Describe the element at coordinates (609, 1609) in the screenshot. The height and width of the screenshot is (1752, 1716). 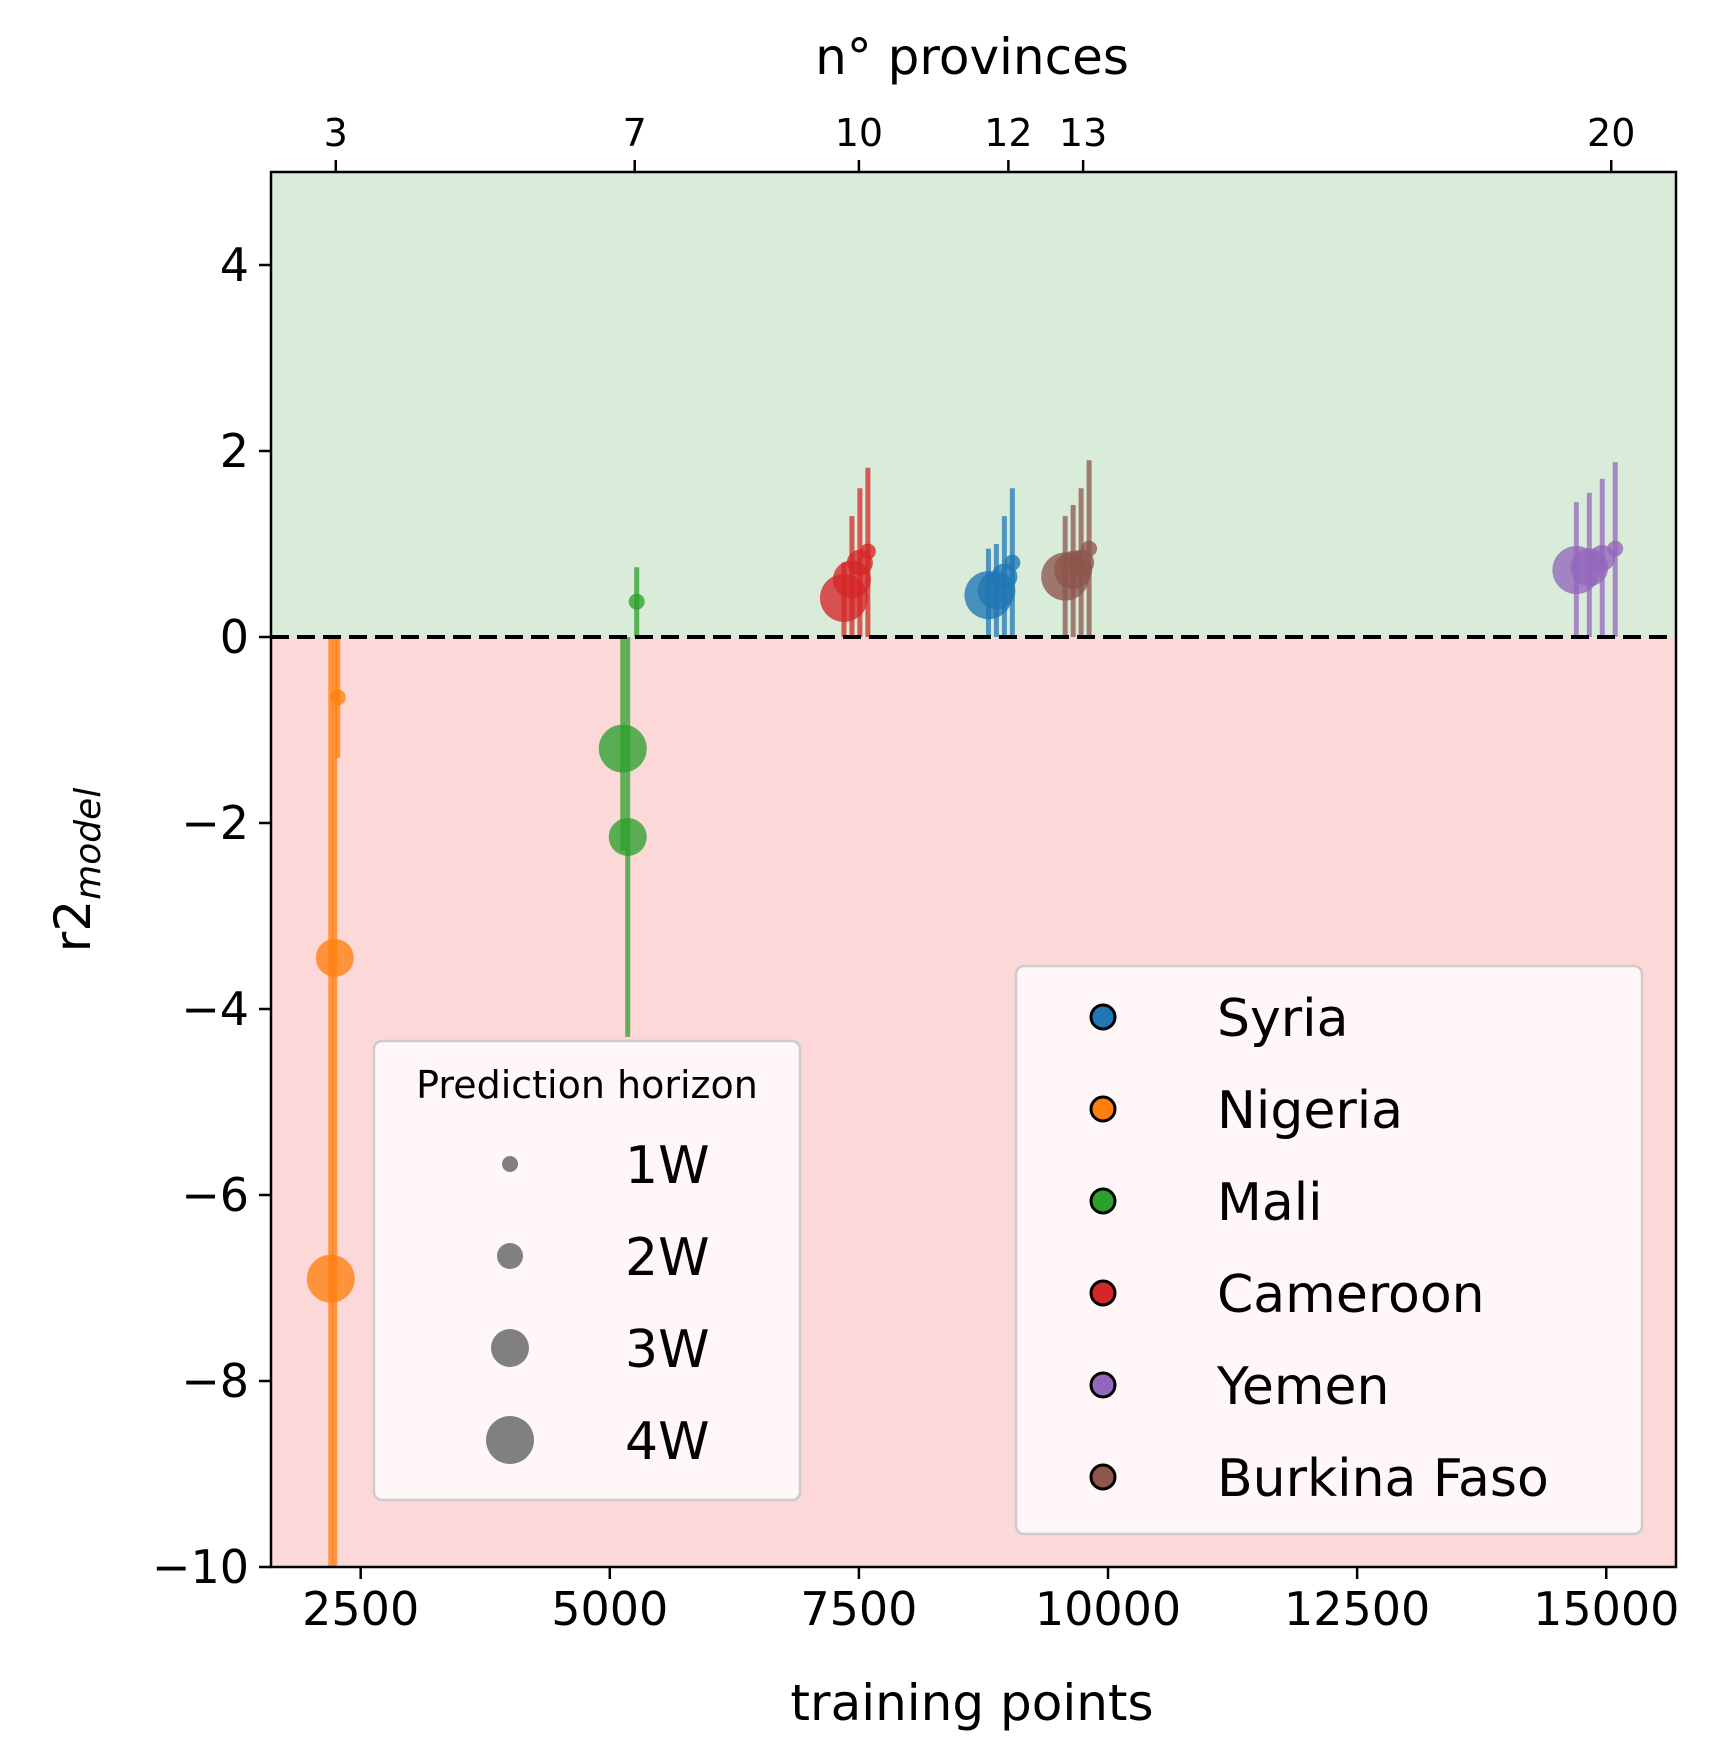
I see `x-tick-label: 5000` at that location.